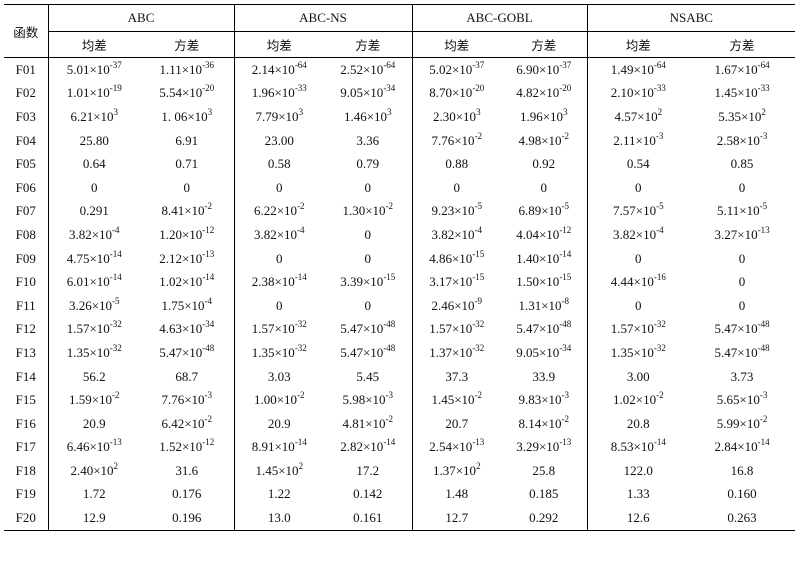  I want to click on mean-cell: 5.02×10⁻³⁷, so click(457, 68).